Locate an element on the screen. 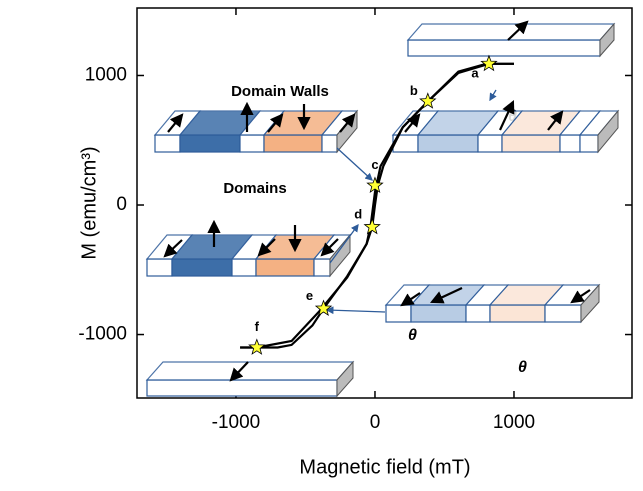 The height and width of the screenshot is (491, 643). point-label: f is located at coordinates (257, 326).